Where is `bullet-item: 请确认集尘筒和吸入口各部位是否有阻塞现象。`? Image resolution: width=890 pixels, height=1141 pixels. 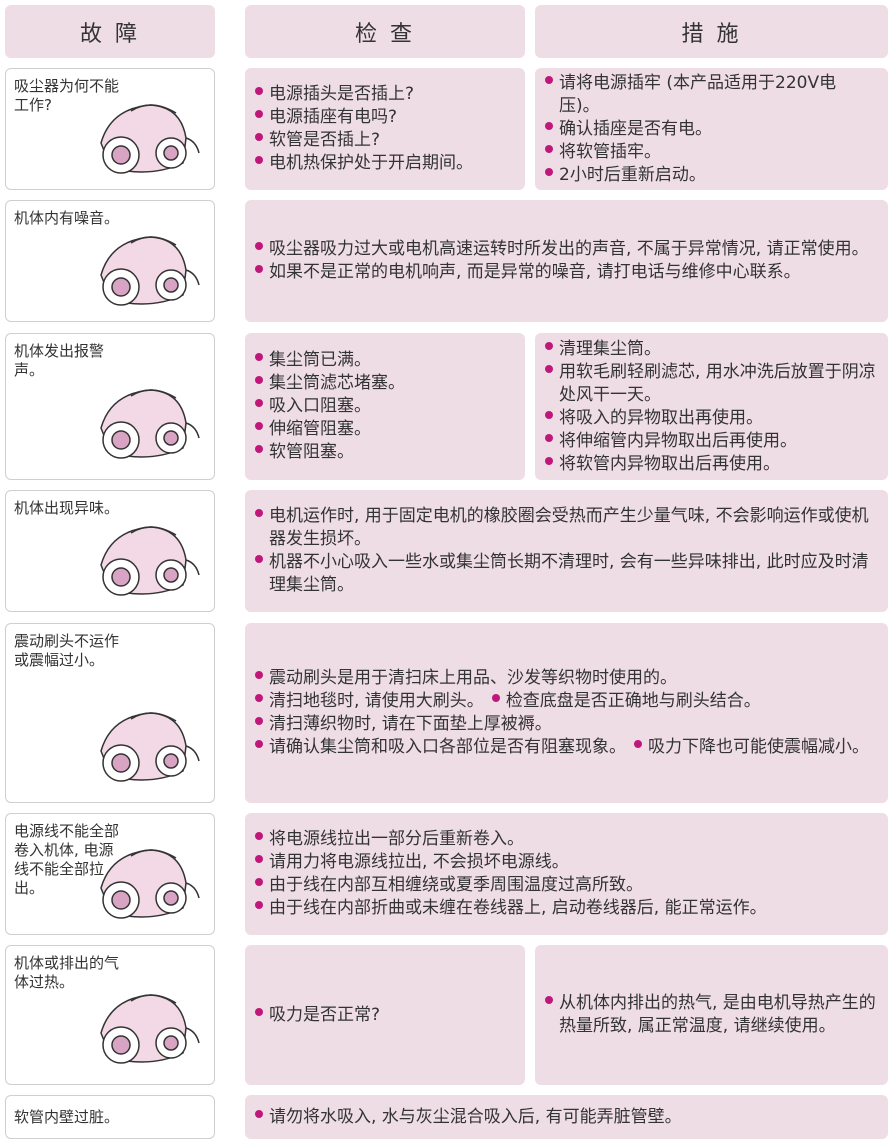
bullet-item: 请确认集尘筒和吸入口各部位是否有阻塞现象。 is located at coordinates (440, 747).